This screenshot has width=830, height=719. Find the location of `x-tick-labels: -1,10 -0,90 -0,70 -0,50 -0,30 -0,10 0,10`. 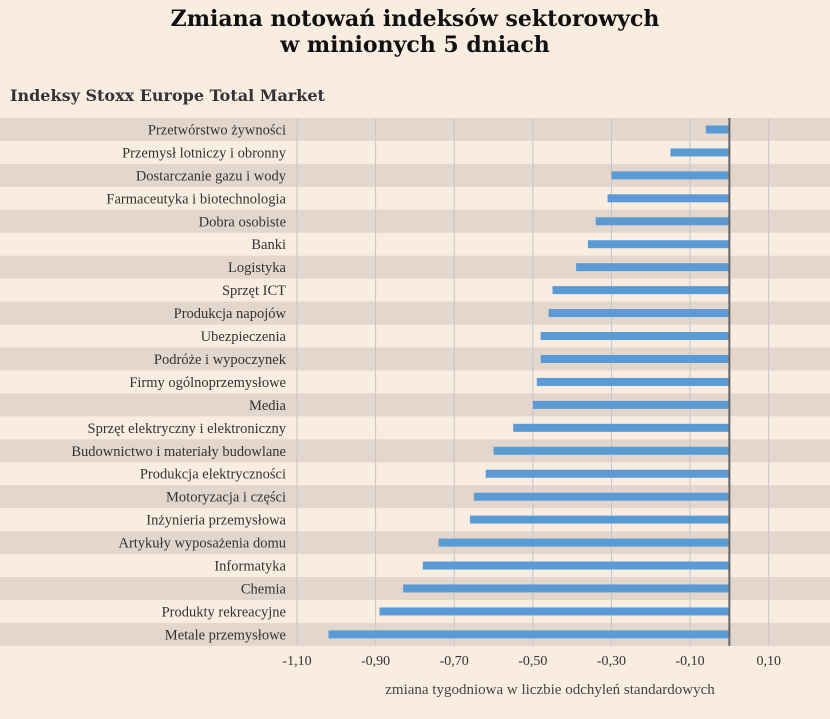

x-tick-labels: -1,10 -0,90 -0,70 -0,50 -0,30 -0,10 0,10 is located at coordinates (531, 661).